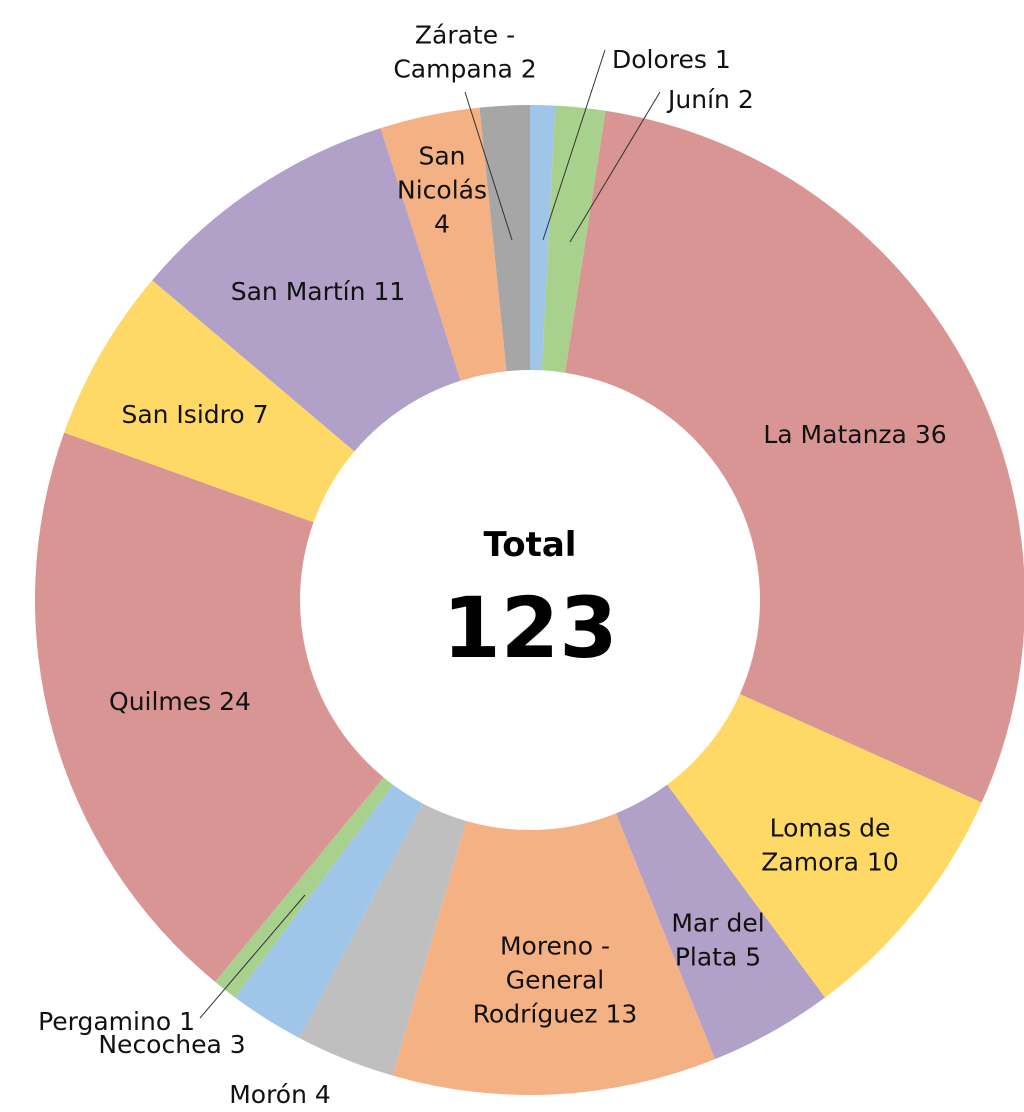  Describe the element at coordinates (882, 861) in the screenshot. I see `value-label: 10` at that location.